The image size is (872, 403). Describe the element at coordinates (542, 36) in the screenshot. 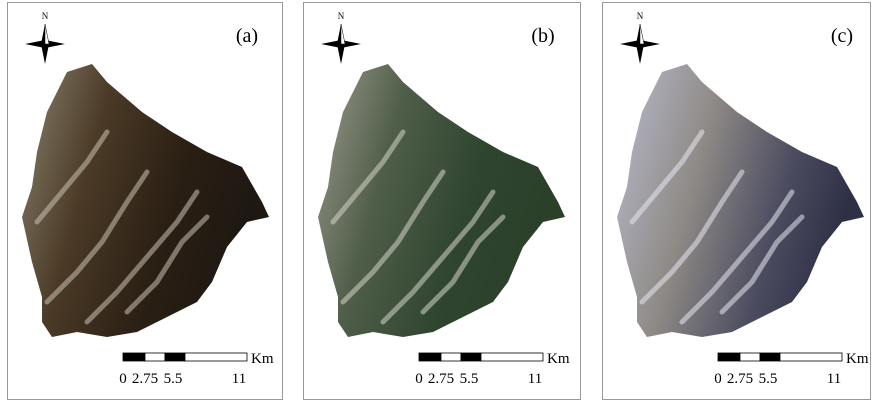

I see `panel-label: (b)` at that location.